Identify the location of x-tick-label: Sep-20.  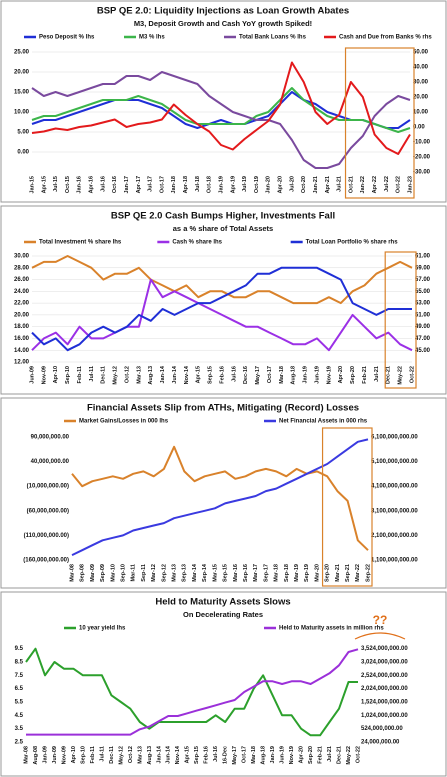
(328, 573).